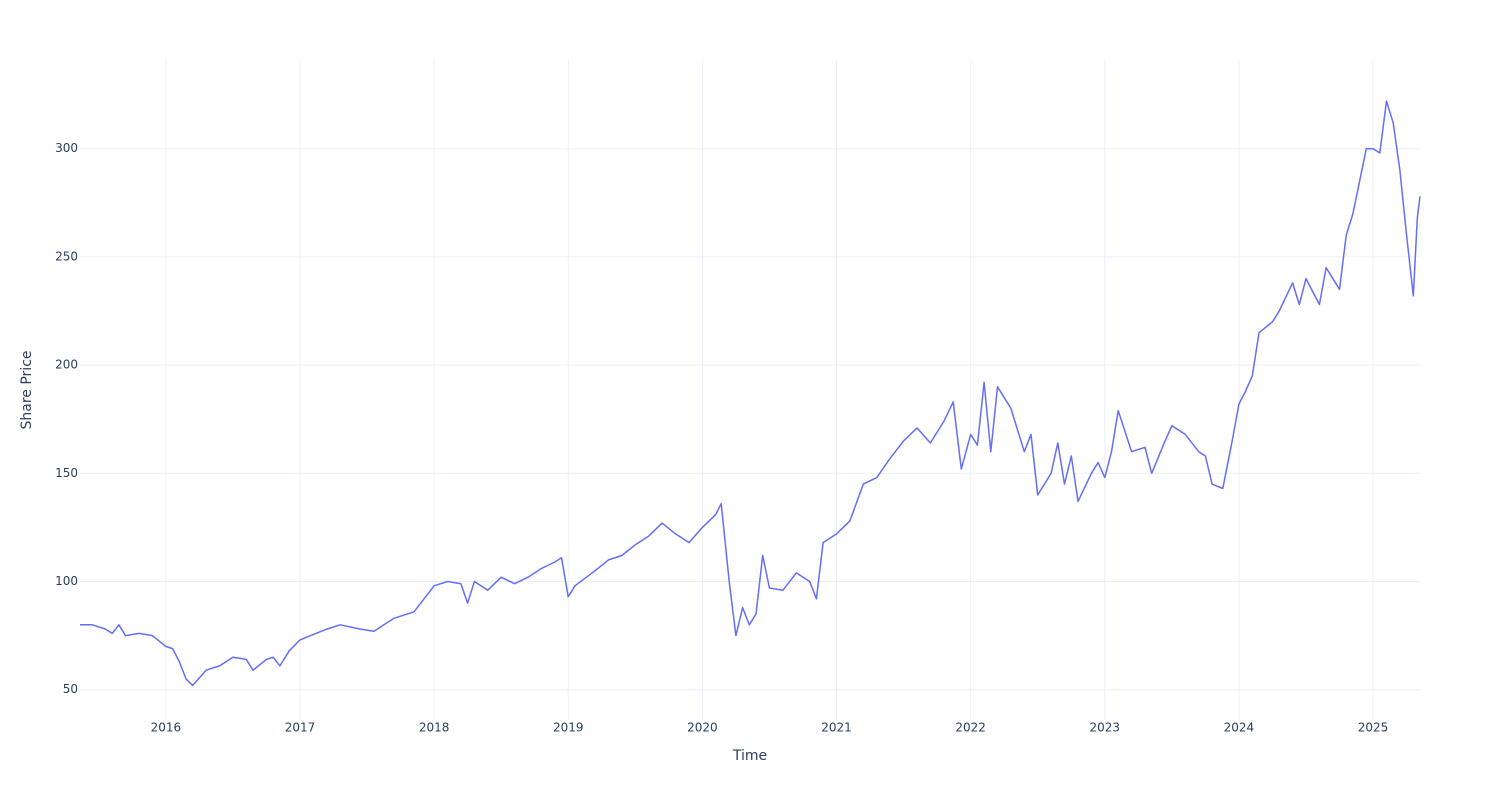  I want to click on x-tick-label: 2016, so click(166, 728).